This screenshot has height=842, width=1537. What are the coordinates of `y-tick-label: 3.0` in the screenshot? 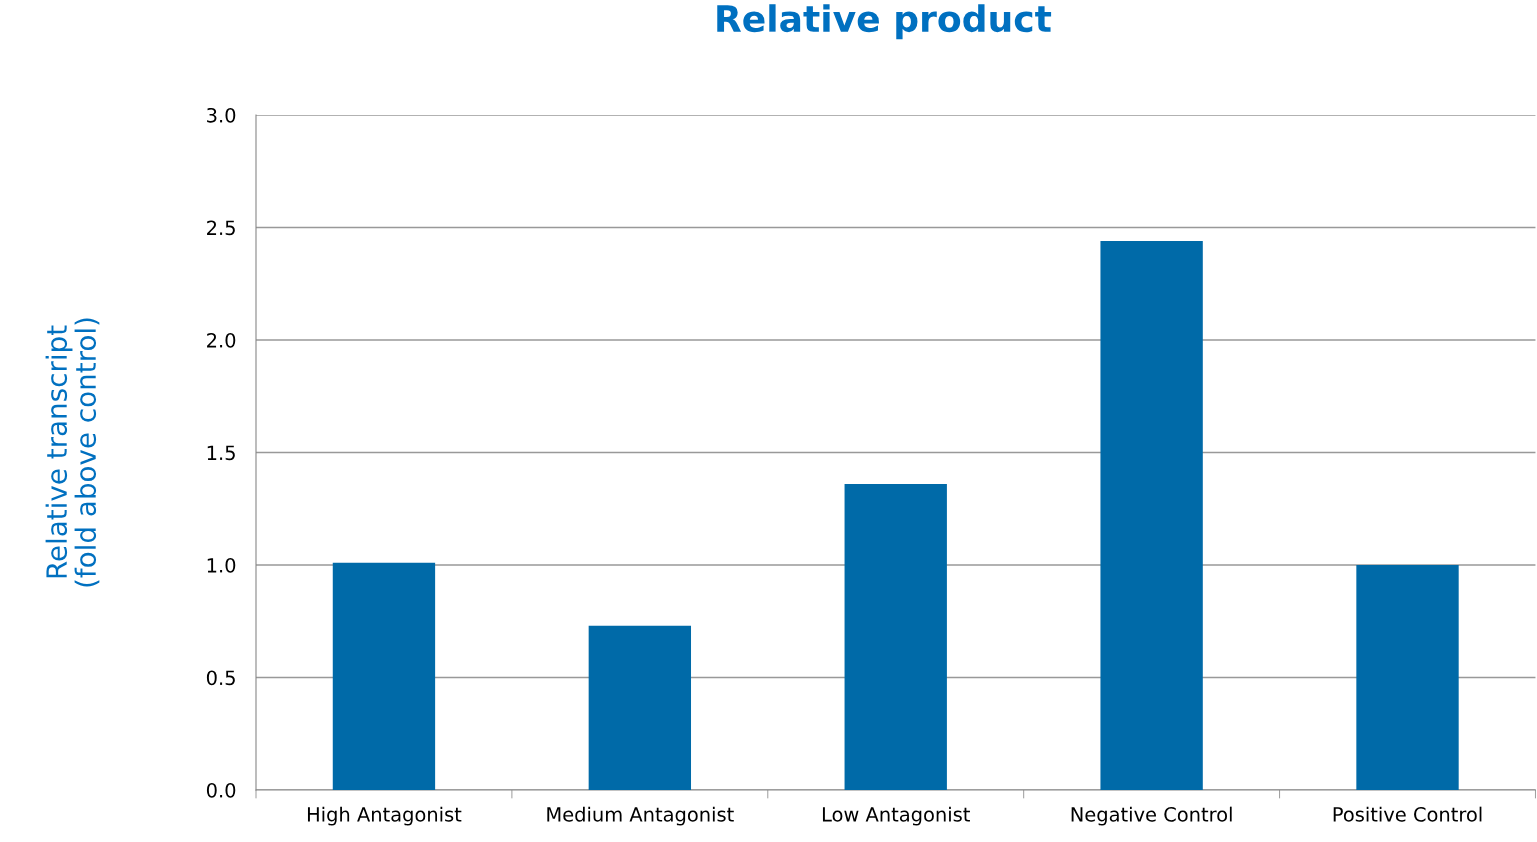 It's located at (221, 115).